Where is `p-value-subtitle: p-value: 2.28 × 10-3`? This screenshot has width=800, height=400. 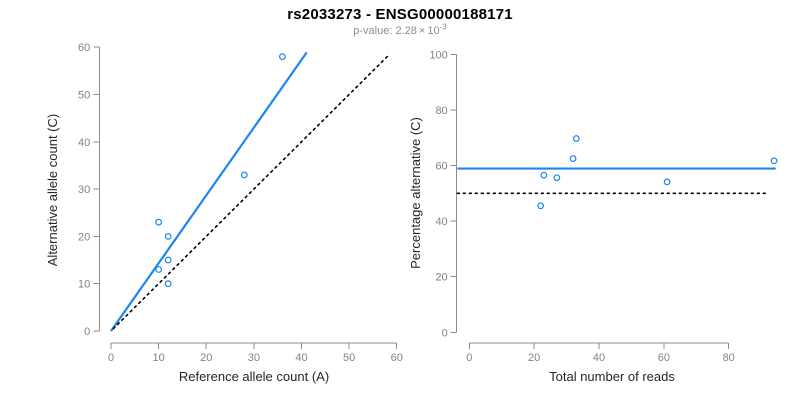
p-value-subtitle: p-value: 2.28 × 10-3 is located at coordinates (400, 29).